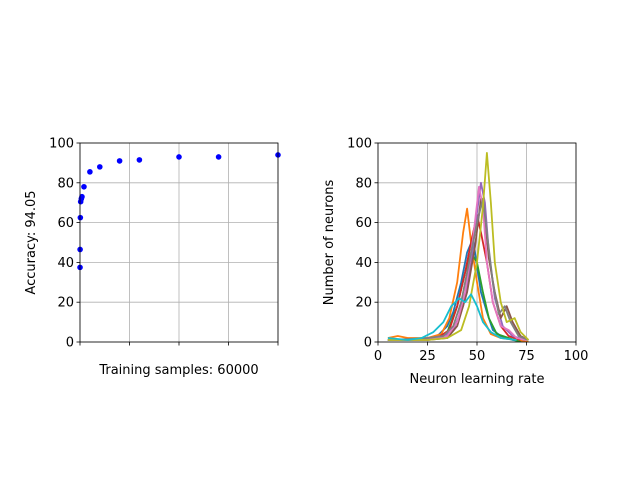 The image size is (640, 480). What do you see at coordinates (368, 343) in the screenshot?
I see `neurons-ytick-label-0: 0` at bounding box center [368, 343].